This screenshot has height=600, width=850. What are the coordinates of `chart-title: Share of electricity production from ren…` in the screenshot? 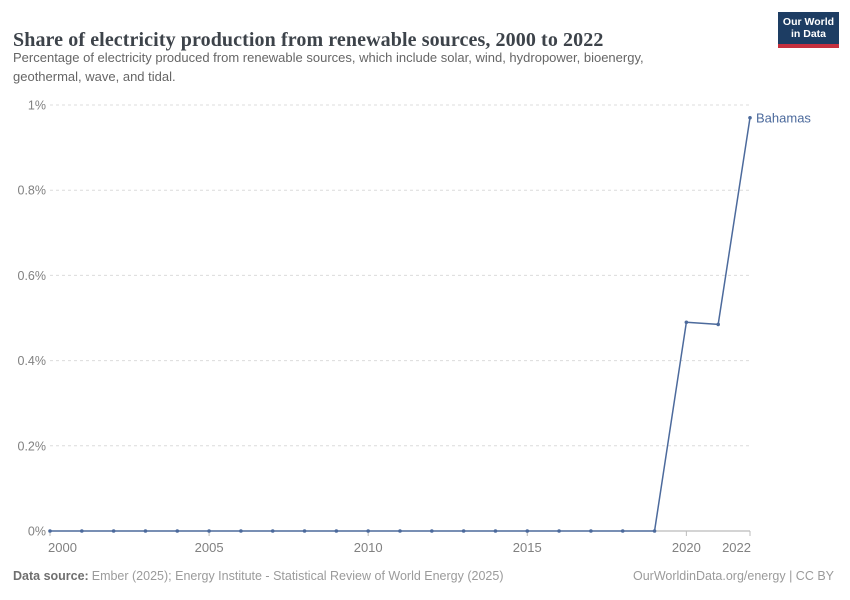 It's located at (308, 40).